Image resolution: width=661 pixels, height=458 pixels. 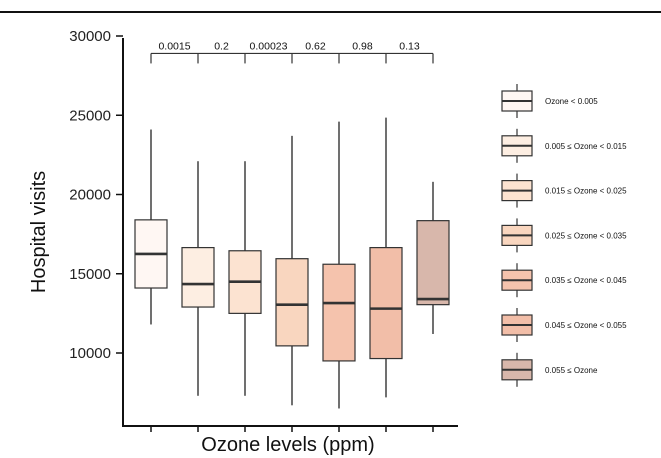 I want to click on pvalue-label: 0.13, so click(x=409, y=46).